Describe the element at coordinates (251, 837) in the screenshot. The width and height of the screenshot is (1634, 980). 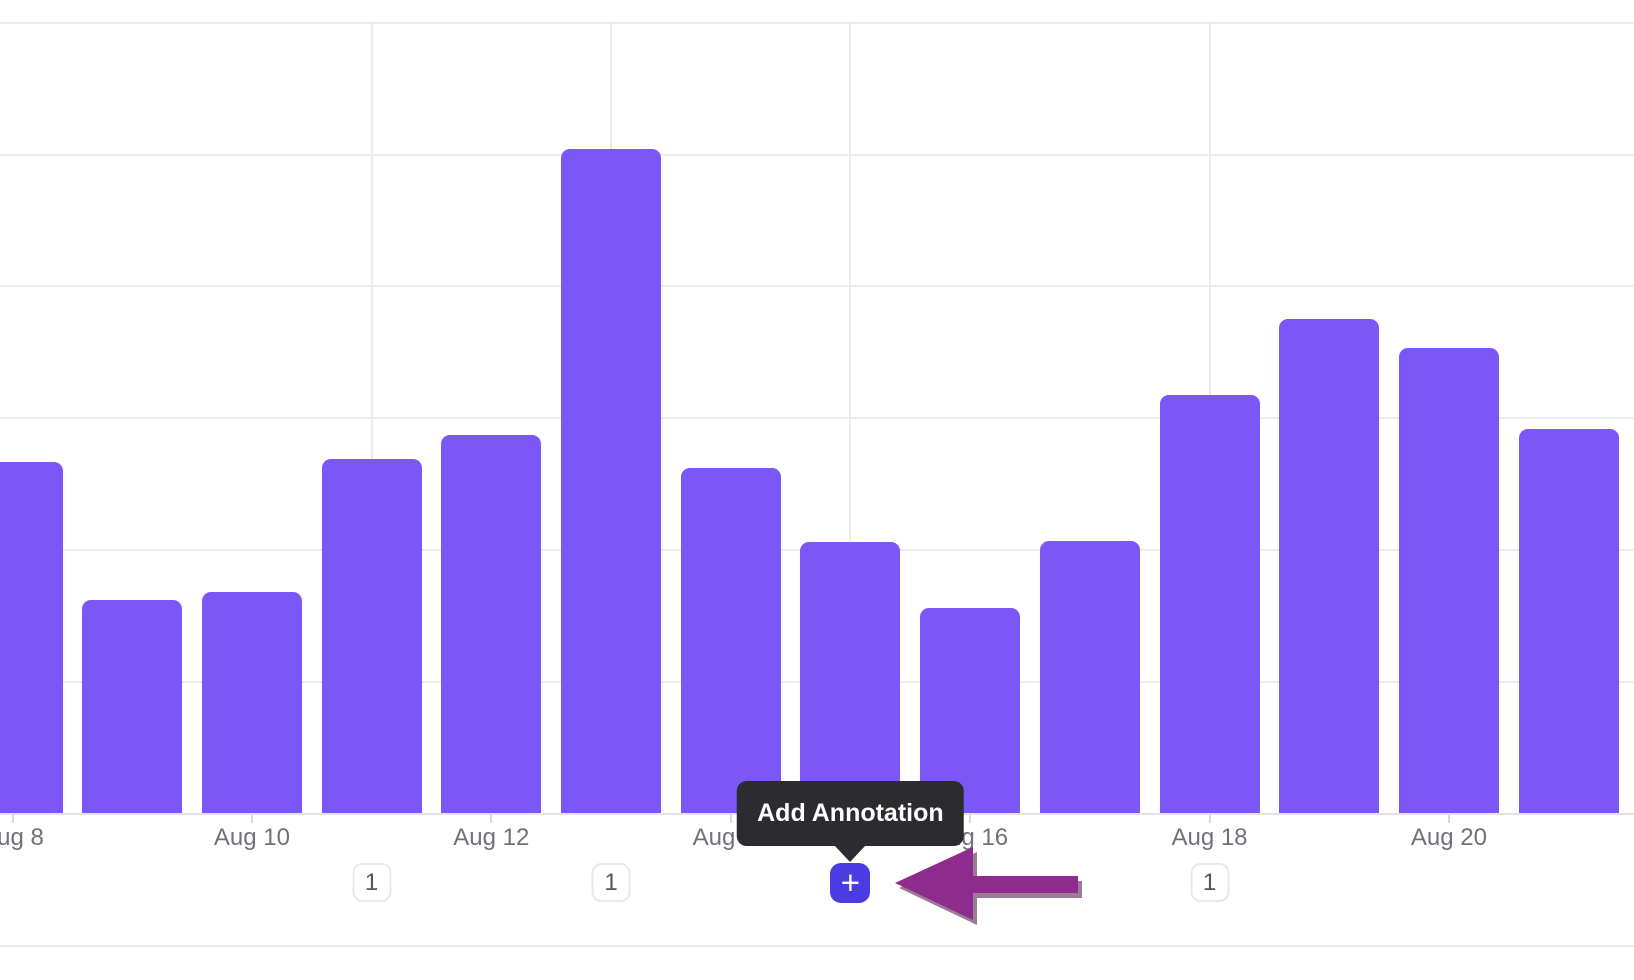
I see `x-axis-label: Aug 10` at that location.